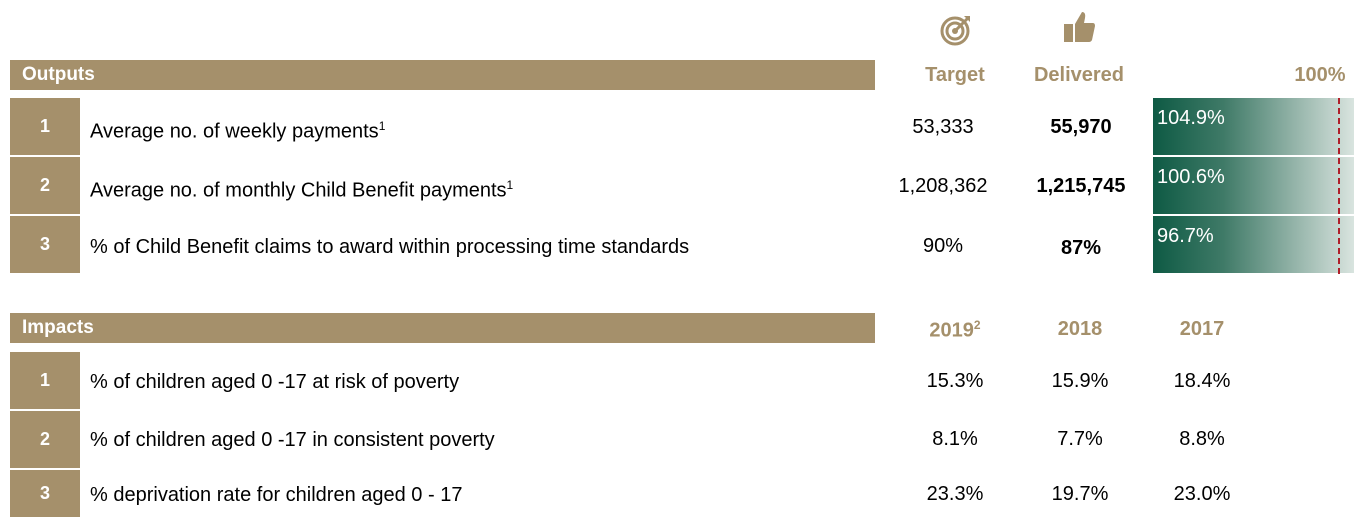 This screenshot has width=1354, height=517. I want to click on col-target-header: Target, so click(955, 75).